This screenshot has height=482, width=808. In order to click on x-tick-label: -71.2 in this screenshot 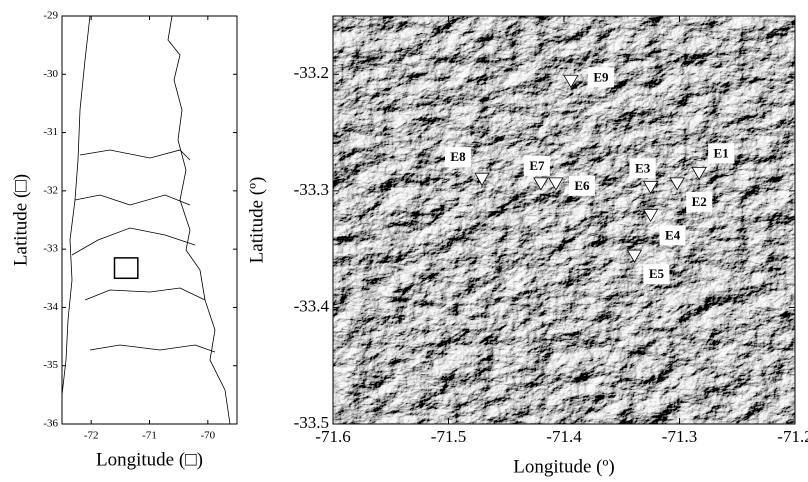, I will do `click(792, 436)`.